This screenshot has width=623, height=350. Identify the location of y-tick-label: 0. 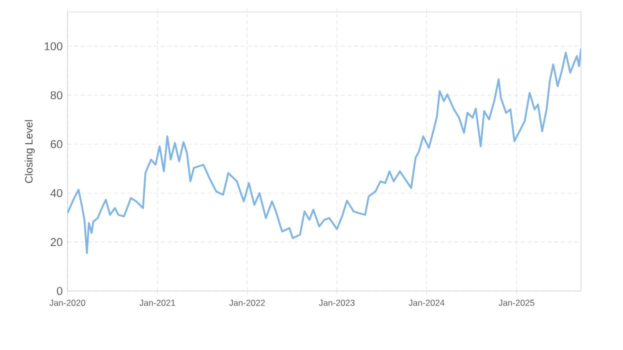
(59, 291).